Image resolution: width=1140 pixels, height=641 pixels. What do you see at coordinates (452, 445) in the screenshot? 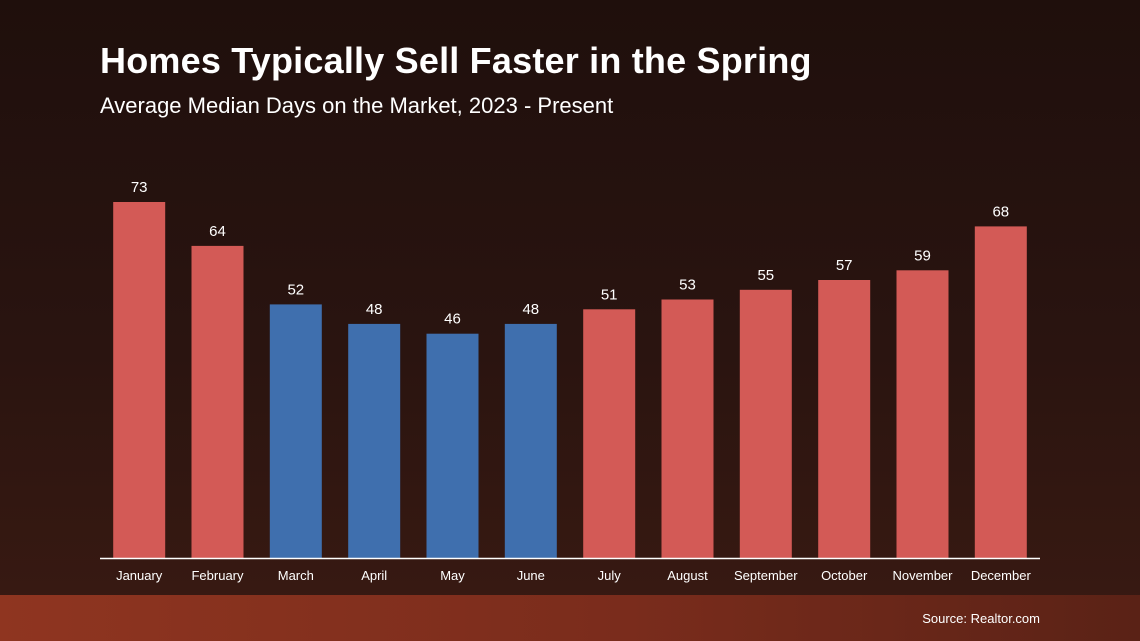
I see `bar-may` at bounding box center [452, 445].